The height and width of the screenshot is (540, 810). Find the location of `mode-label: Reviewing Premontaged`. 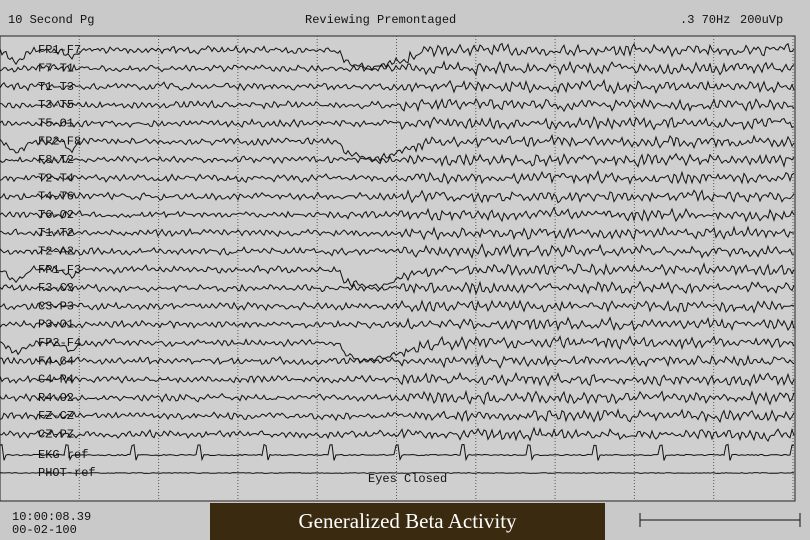

mode-label: Reviewing Premontaged is located at coordinates (380, 20).